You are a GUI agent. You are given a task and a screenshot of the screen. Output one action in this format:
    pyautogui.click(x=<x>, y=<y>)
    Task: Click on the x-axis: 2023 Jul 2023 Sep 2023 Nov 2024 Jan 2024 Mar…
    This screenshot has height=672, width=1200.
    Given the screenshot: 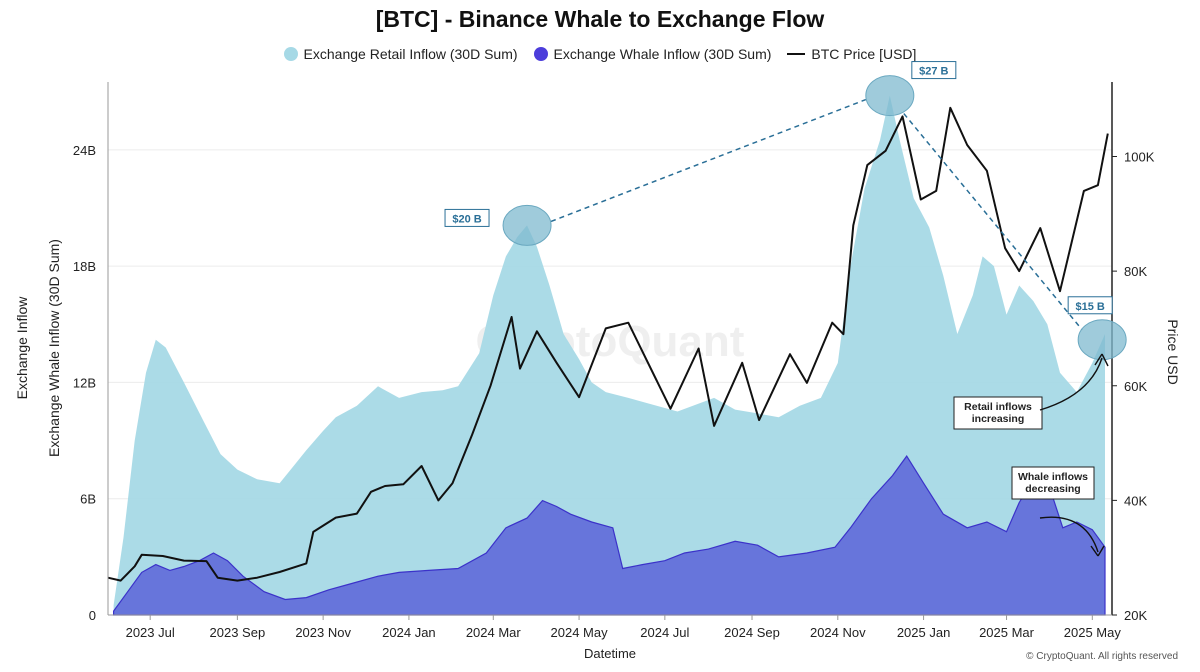 What is the action you would take?
    pyautogui.click(x=624, y=627)
    